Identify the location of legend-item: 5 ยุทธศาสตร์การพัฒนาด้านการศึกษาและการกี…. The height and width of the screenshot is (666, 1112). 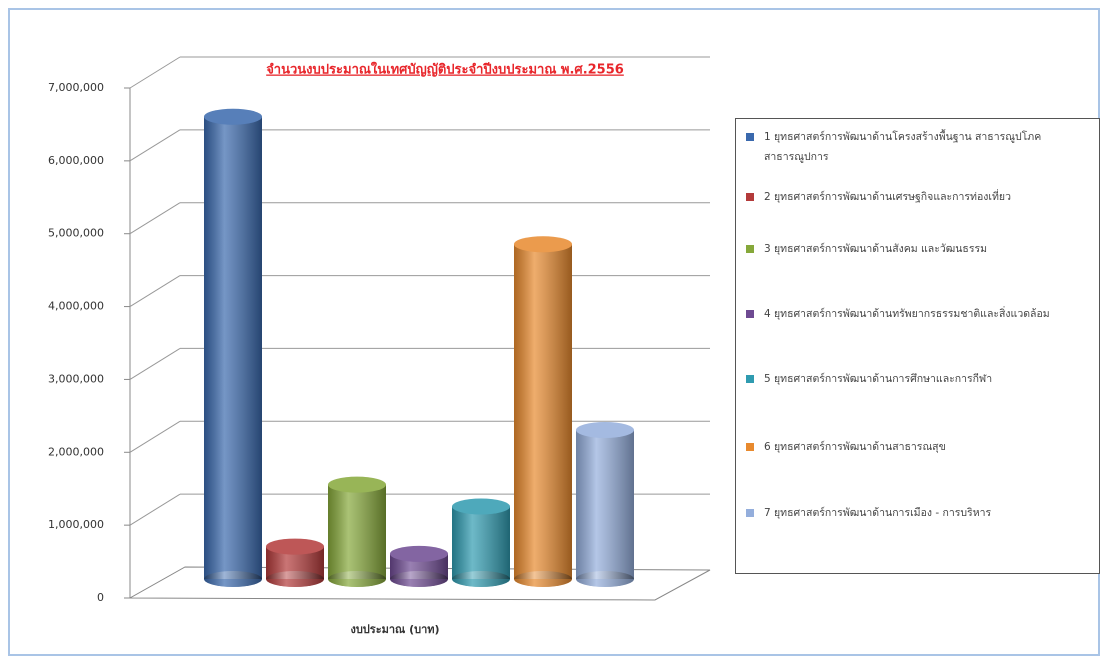
(925, 379).